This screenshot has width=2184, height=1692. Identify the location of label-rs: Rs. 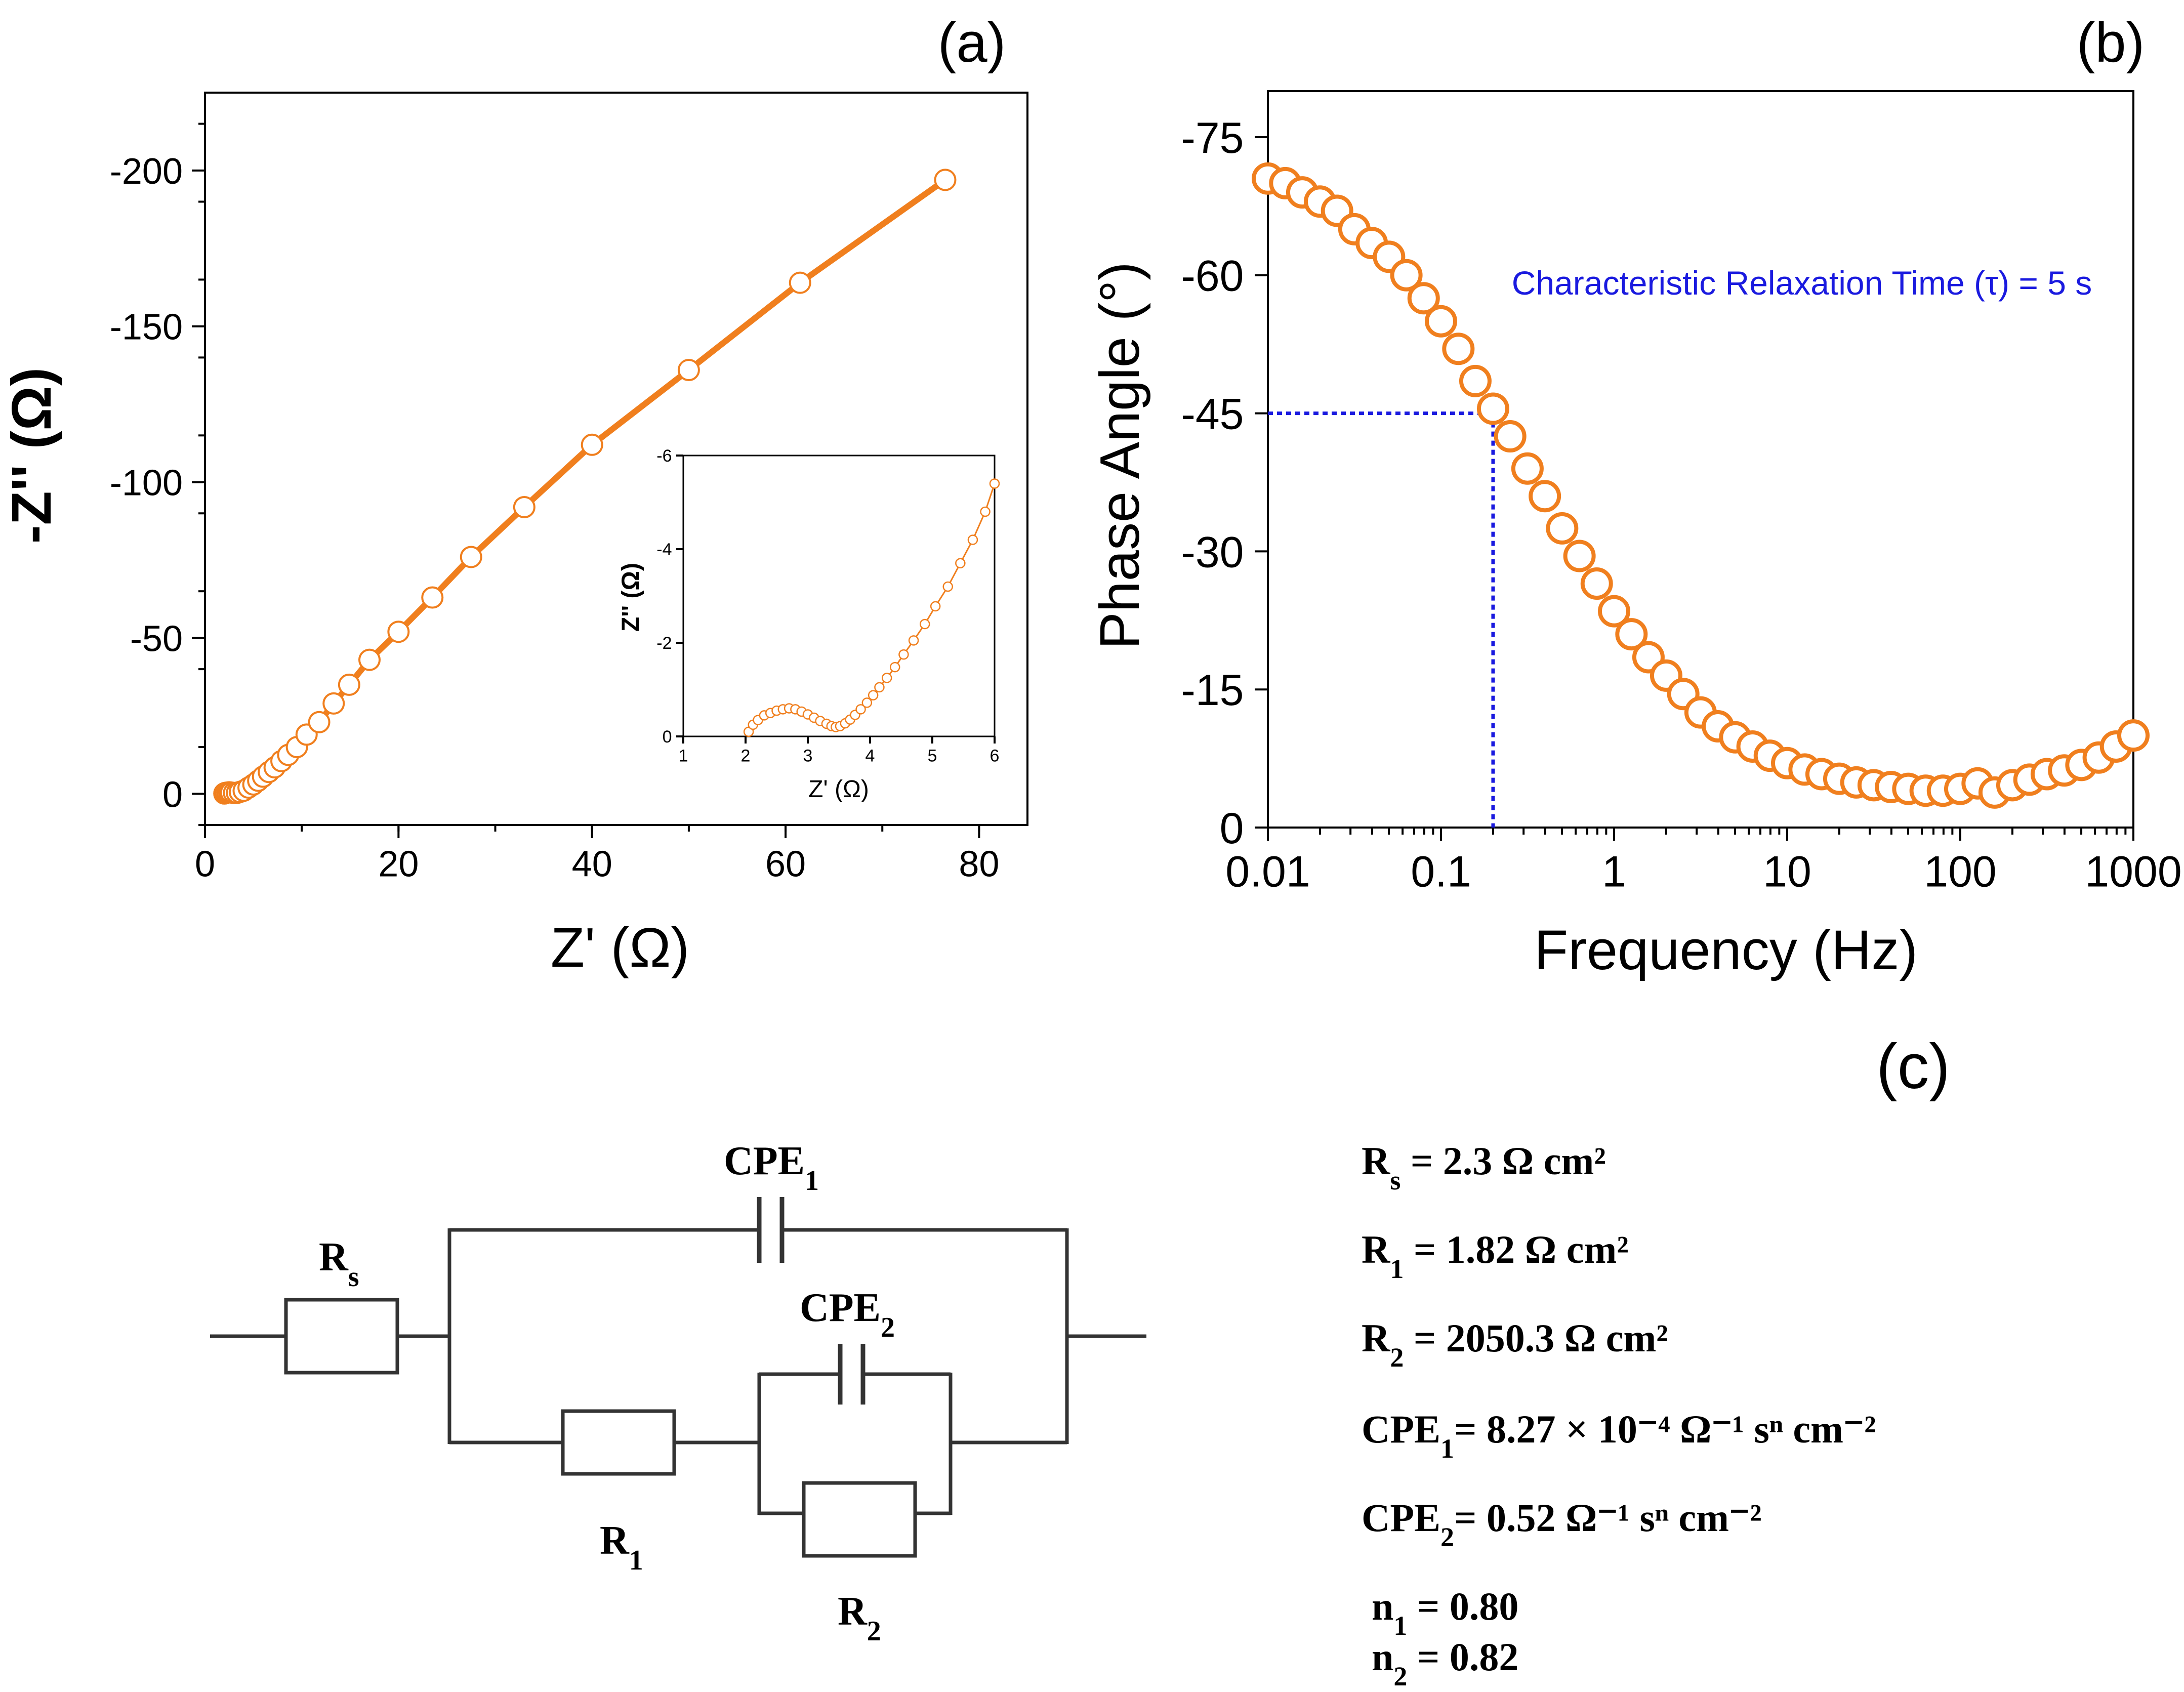
(339, 1264).